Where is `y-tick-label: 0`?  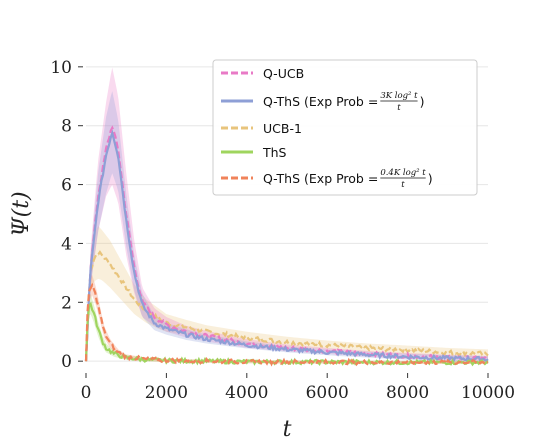
y-tick-label: 0 is located at coordinates (66, 362).